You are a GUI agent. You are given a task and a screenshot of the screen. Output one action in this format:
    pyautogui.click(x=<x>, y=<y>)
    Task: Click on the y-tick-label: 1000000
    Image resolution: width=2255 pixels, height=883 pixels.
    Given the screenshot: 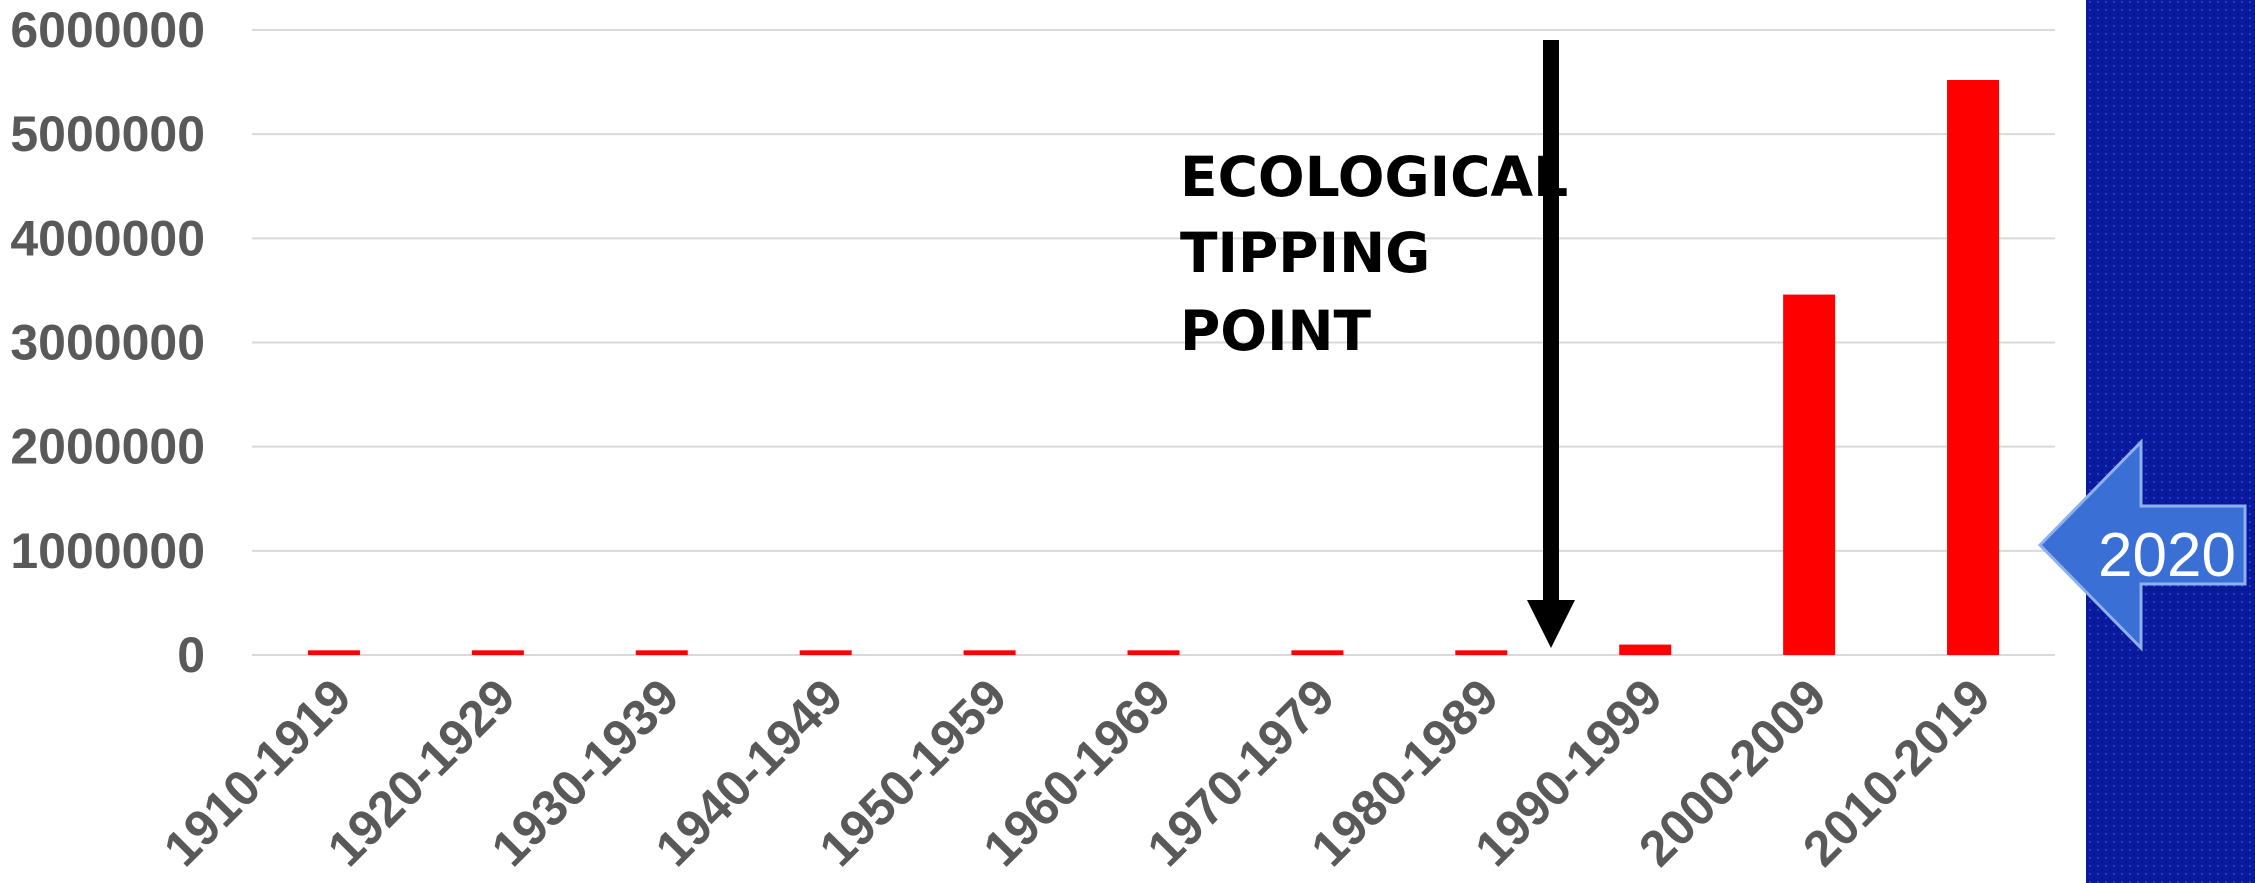 What is the action you would take?
    pyautogui.click(x=107, y=551)
    